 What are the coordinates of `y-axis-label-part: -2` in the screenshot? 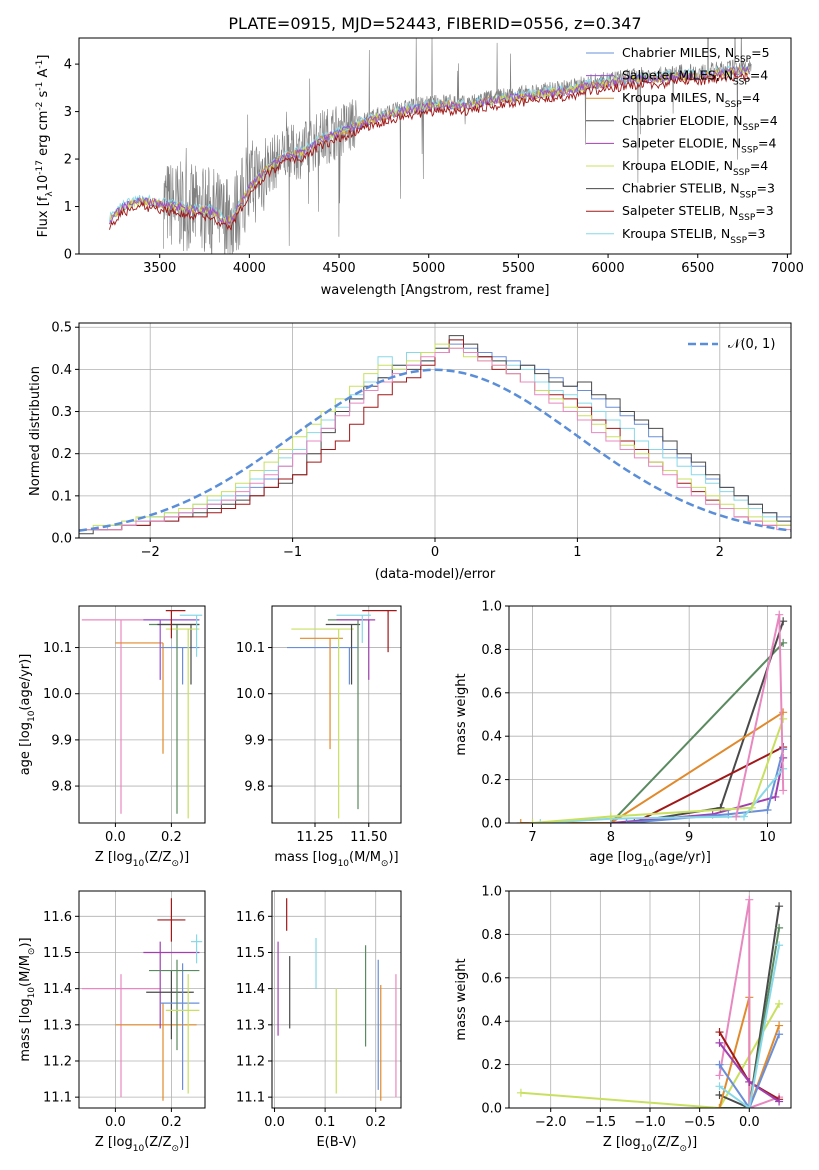 It's located at (40, 106).